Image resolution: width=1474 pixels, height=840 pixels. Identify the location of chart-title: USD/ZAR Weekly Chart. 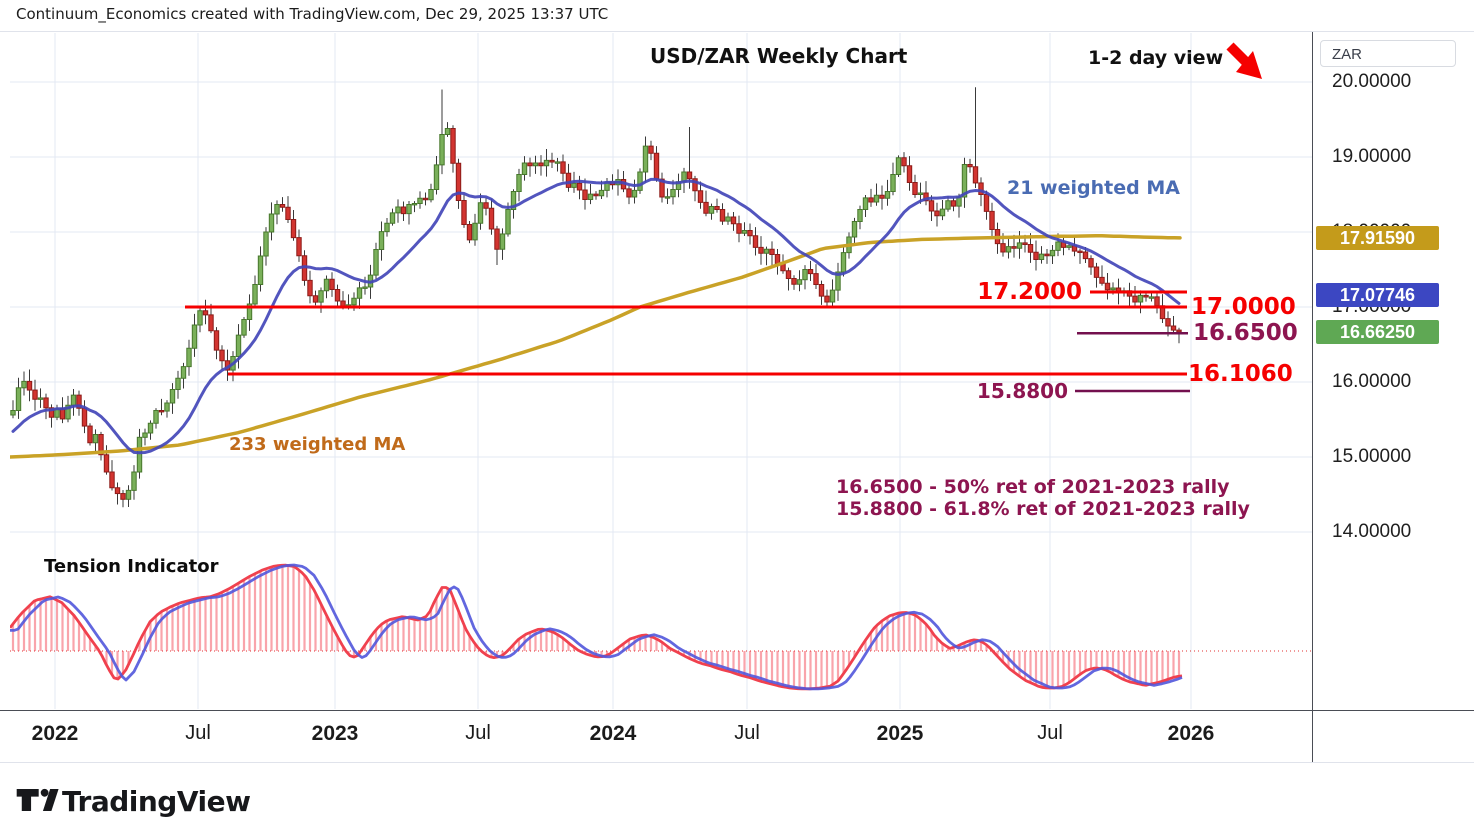
(779, 56).